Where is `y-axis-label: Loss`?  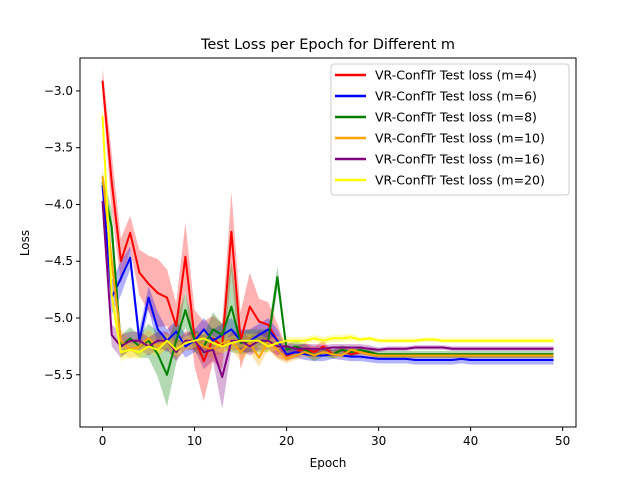
y-axis-label: Loss is located at coordinates (25, 243).